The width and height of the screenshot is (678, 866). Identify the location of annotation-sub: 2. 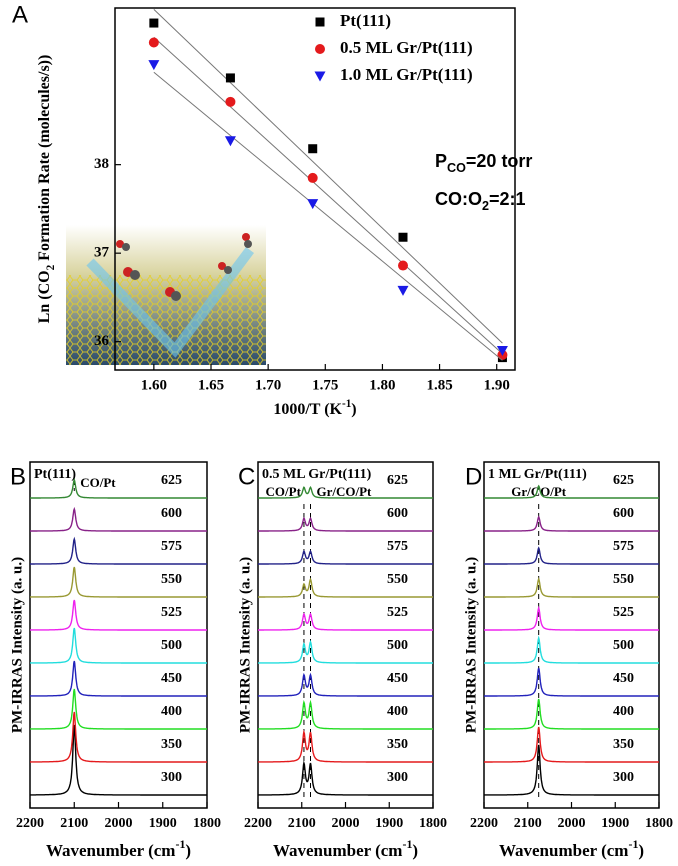
(485, 206).